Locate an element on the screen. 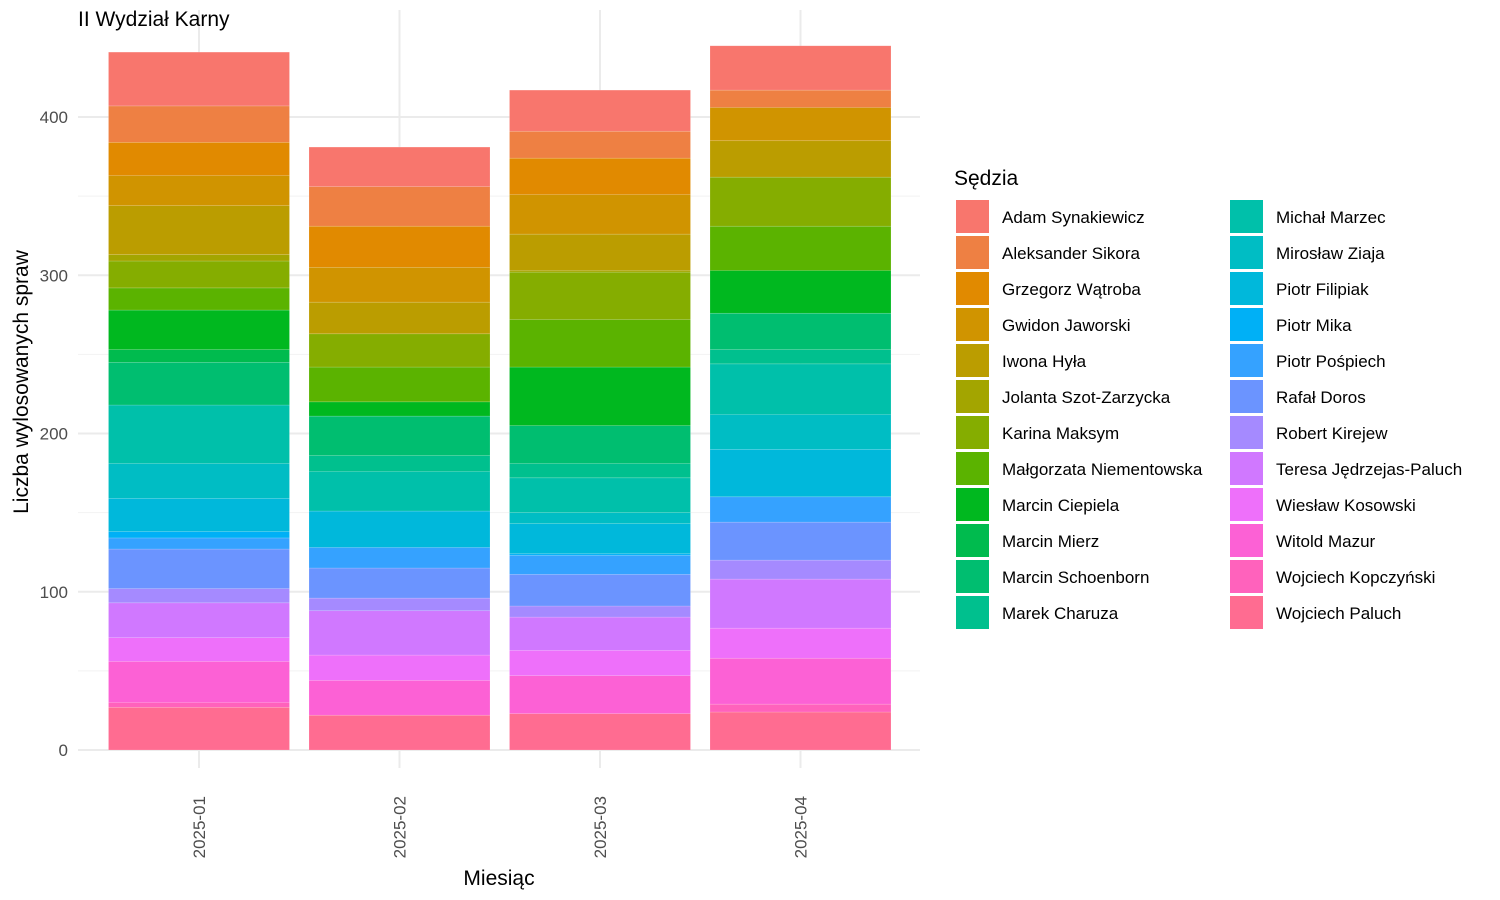 Image resolution: width=1500 pixels, height=900 pixels. legend-item: Jolanta Szot-Zarzycka is located at coordinates (1063, 396).